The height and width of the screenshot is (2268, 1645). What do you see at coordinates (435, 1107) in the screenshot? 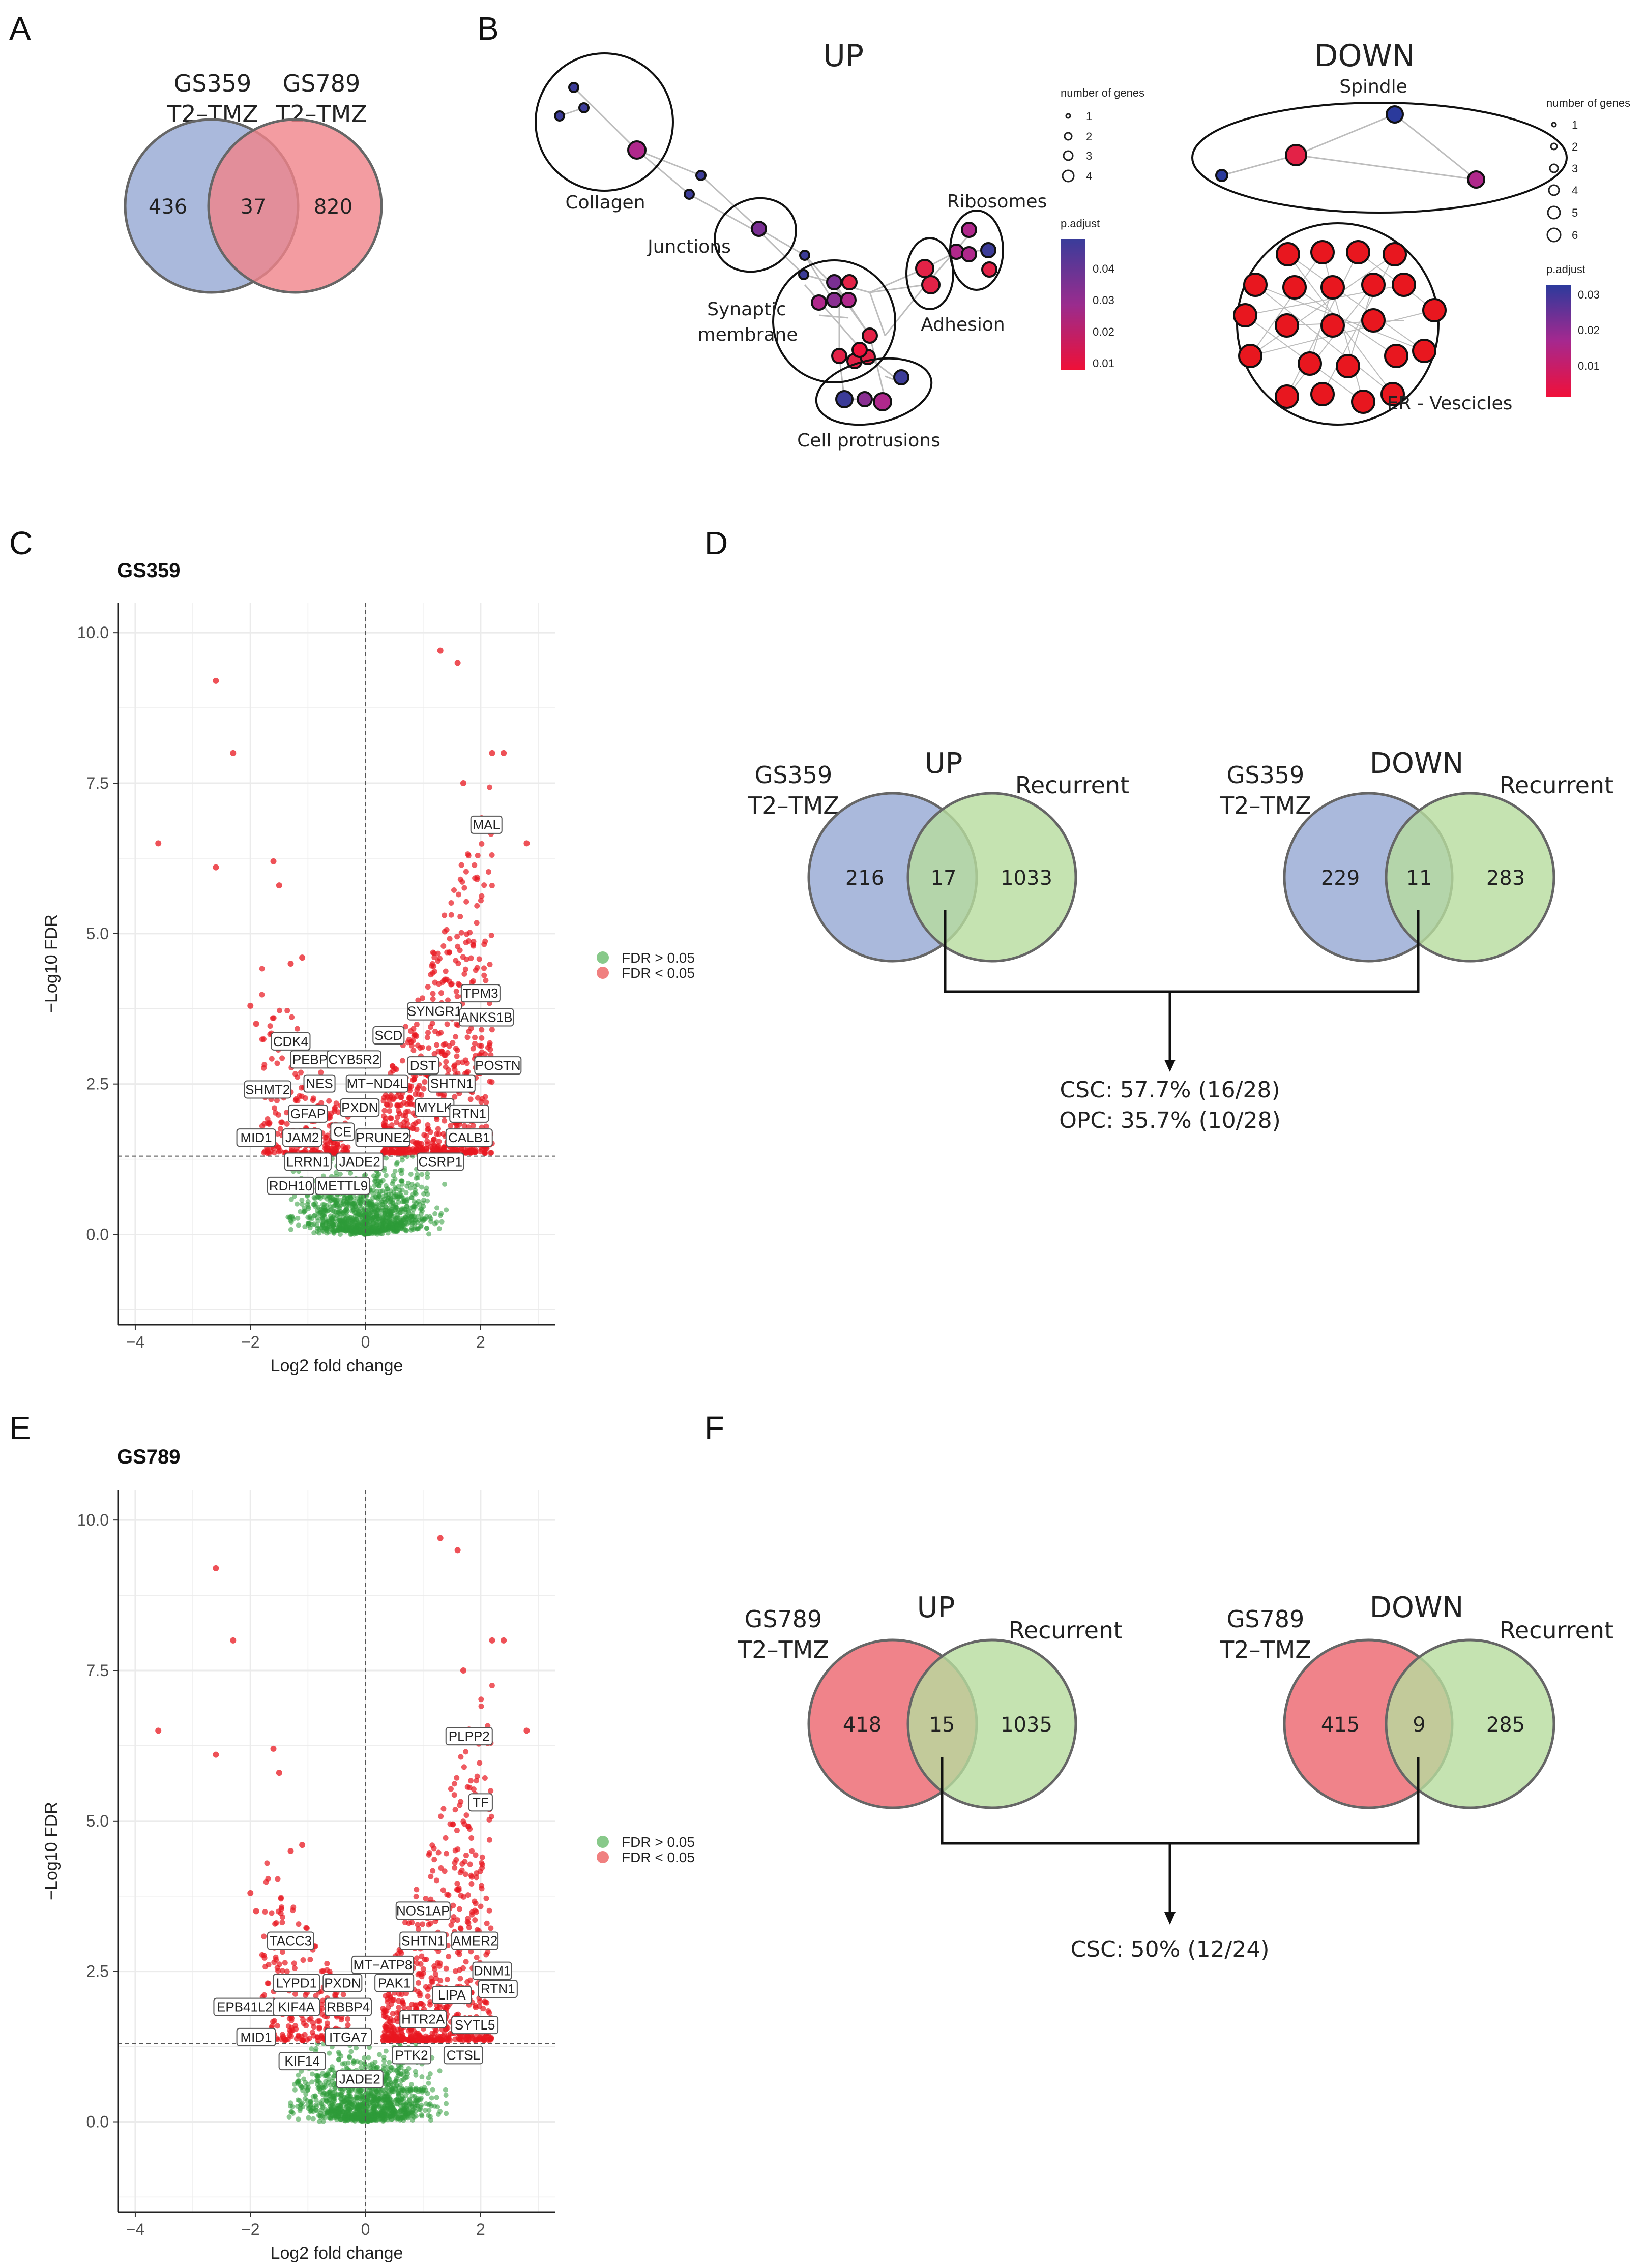
I see `volcano-c-gene-label: MYLK` at bounding box center [435, 1107].